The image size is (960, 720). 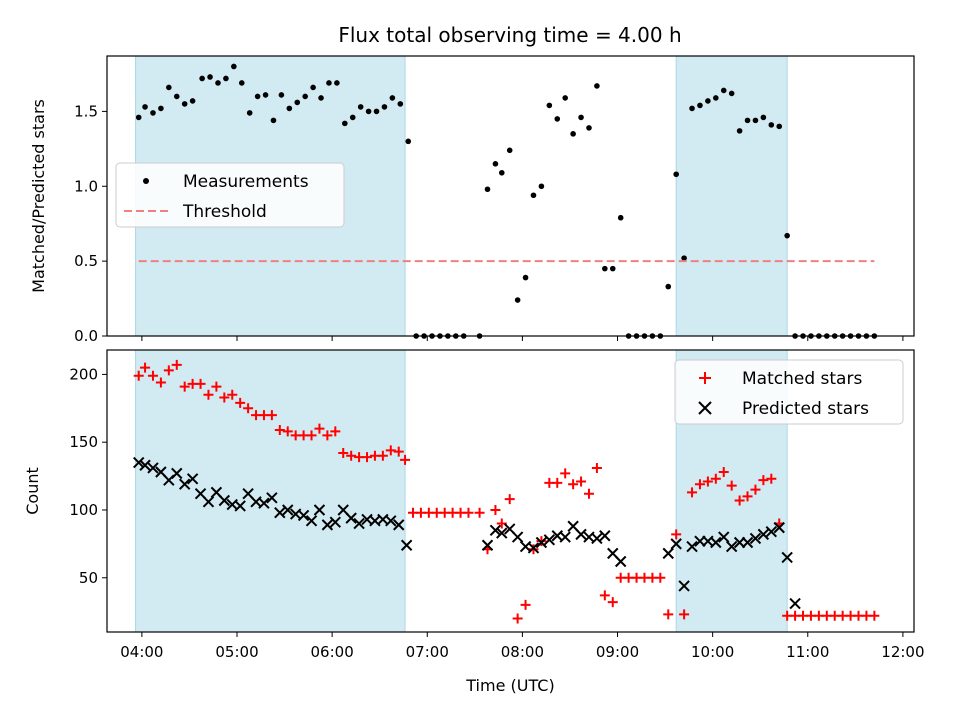 I want to click on legend: Matched stars Predicted stars, so click(x=789, y=392).